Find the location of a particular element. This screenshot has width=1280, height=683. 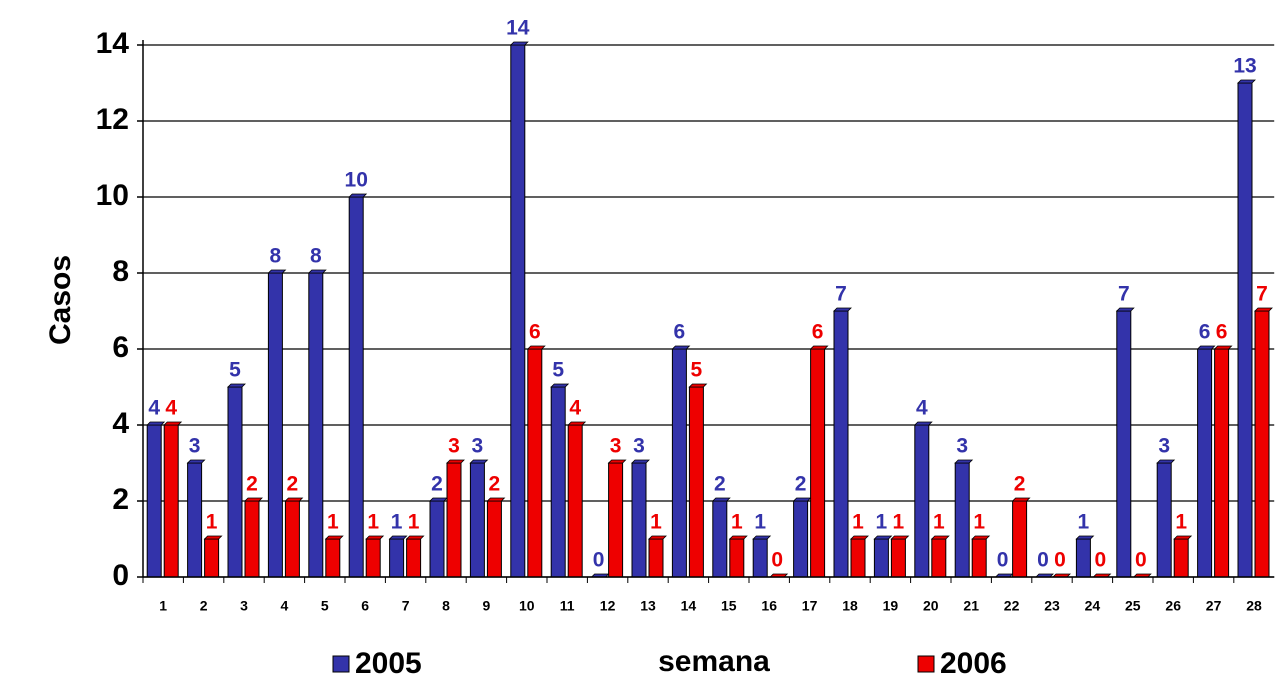

legend-label: 2006 is located at coordinates (973, 663).